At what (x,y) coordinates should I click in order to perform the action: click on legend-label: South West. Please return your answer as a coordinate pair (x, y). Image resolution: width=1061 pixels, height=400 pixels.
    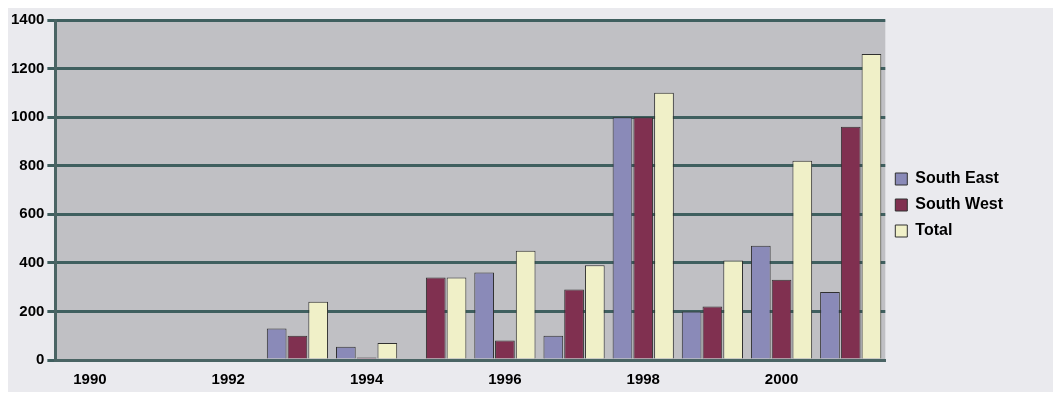
    Looking at the image, I should click on (959, 204).